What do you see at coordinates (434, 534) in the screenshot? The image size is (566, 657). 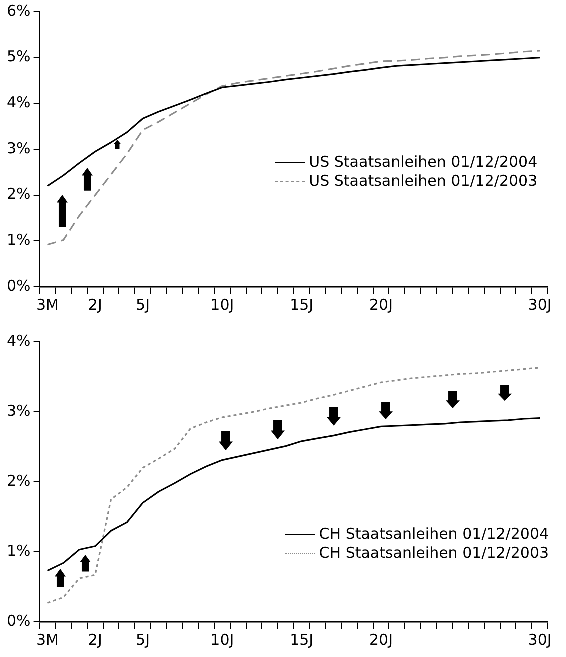 I see `legend-label: CH Staatsanleihen 01/12/2004` at bounding box center [434, 534].